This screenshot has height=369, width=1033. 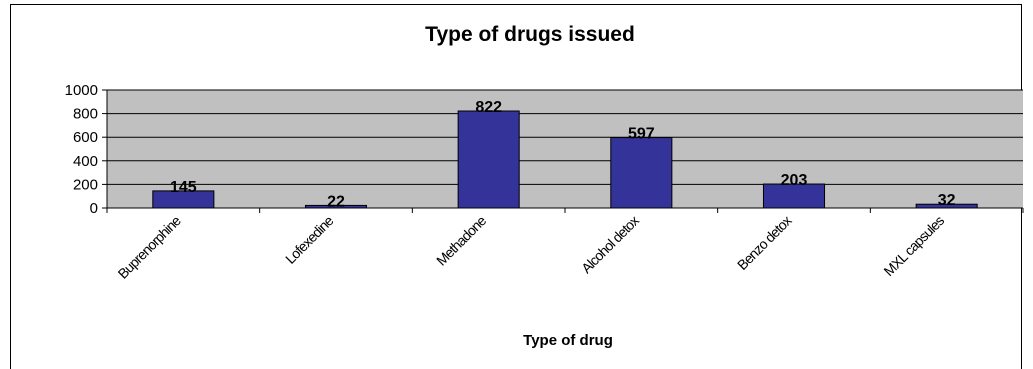 I want to click on x-tick-label: Methadone, so click(x=461, y=240).